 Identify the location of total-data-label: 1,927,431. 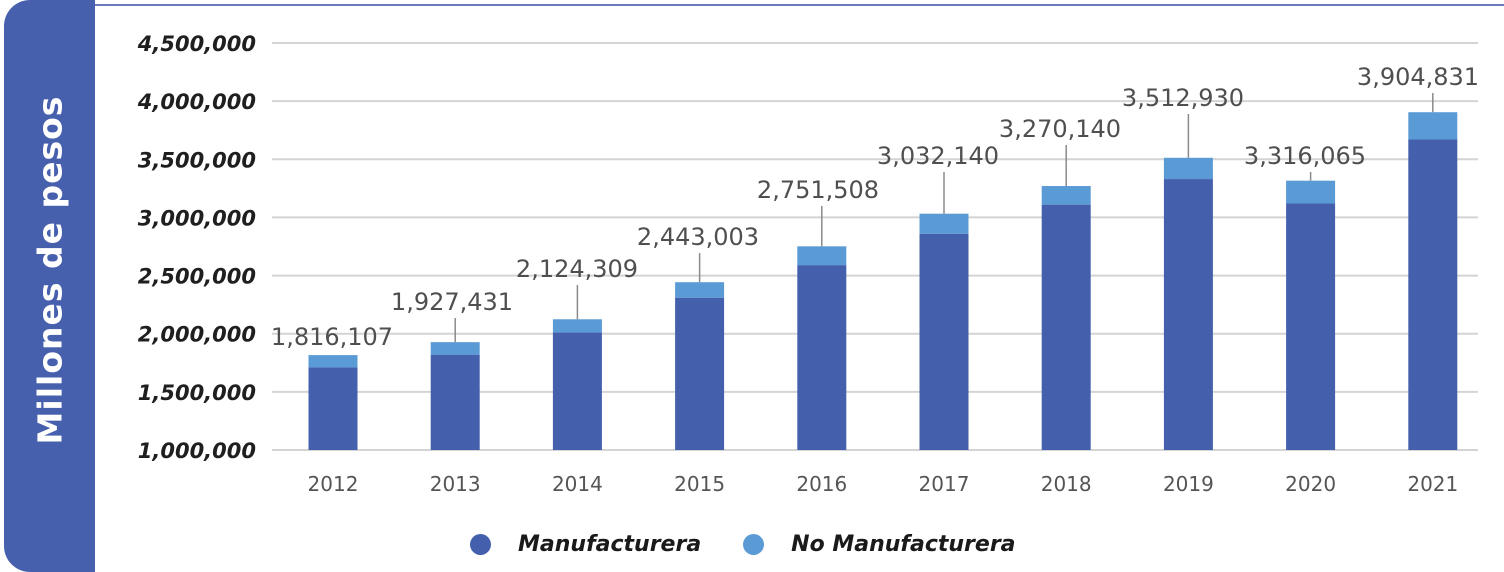
(452, 302).